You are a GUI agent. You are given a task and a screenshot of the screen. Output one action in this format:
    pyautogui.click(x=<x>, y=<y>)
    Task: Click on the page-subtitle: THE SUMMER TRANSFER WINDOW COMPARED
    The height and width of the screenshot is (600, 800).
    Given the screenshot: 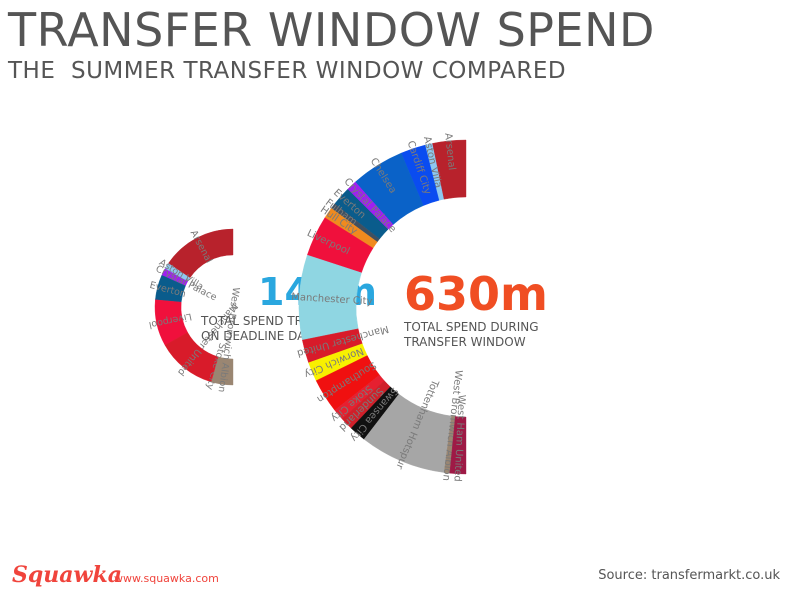 What is the action you would take?
    pyautogui.click(x=287, y=71)
    